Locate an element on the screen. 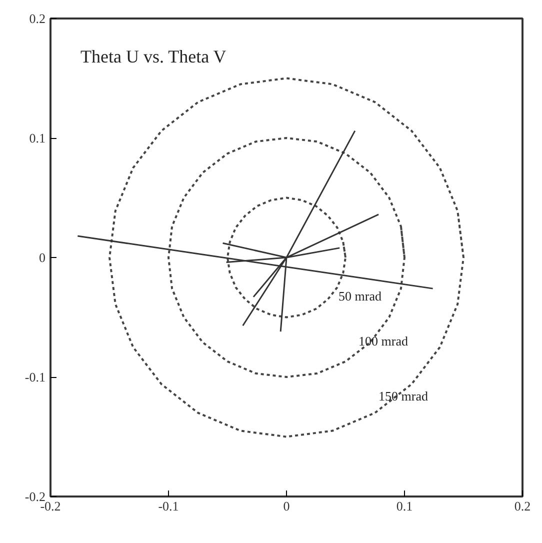 The height and width of the screenshot is (543, 542). y-tick-label: -0.1 is located at coordinates (35, 377).